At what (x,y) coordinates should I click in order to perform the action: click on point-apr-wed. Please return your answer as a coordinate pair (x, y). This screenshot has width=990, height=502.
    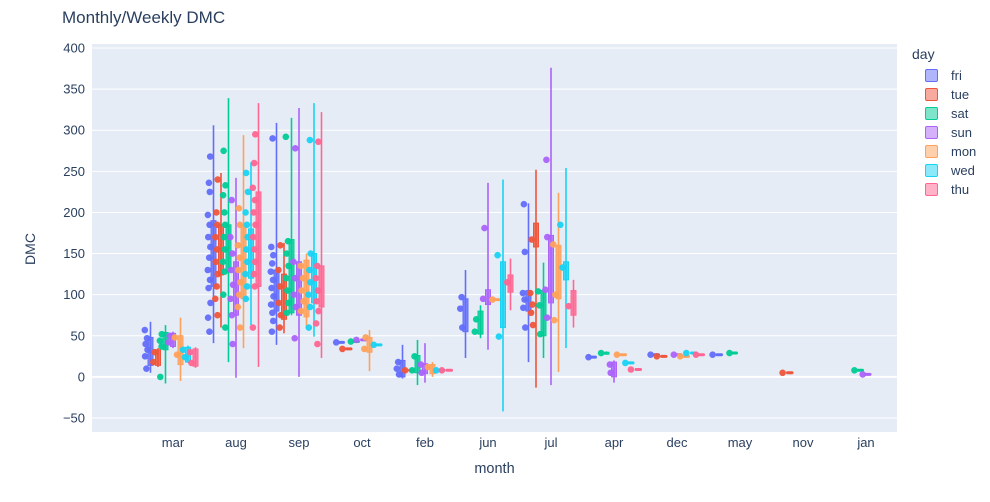
    Looking at the image, I should click on (625, 363).